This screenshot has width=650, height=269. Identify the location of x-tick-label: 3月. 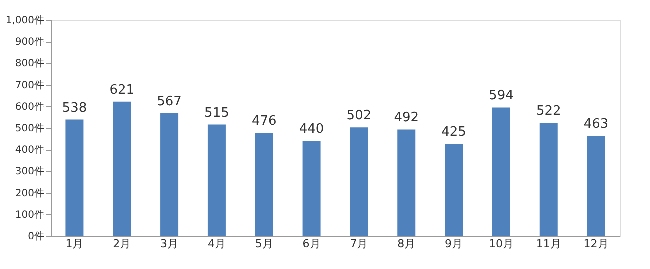
(169, 244).